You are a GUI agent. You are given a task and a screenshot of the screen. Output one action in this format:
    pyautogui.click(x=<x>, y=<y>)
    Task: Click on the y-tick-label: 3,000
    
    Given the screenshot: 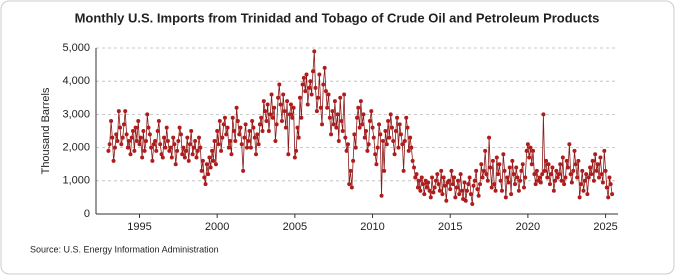 What is the action you would take?
    pyautogui.click(x=76, y=114)
    